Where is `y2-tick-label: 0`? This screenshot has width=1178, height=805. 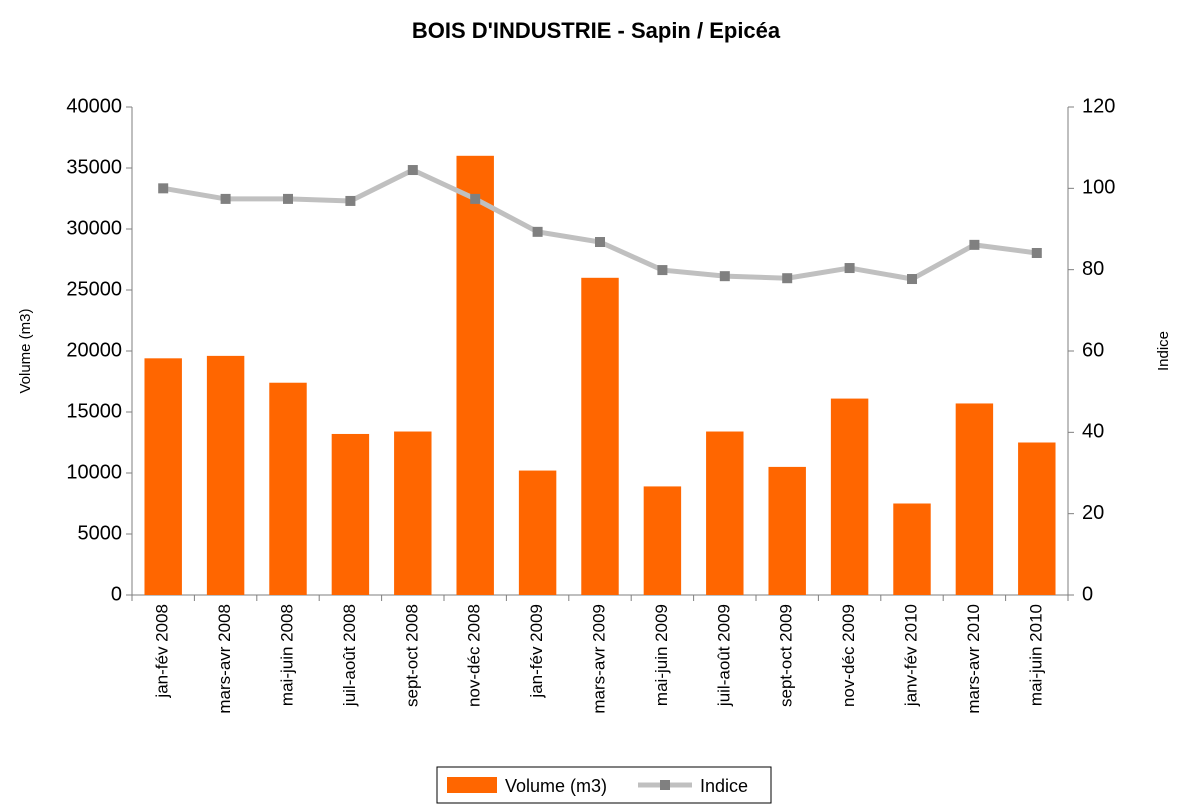 y2-tick-label: 0 is located at coordinates (1087, 594).